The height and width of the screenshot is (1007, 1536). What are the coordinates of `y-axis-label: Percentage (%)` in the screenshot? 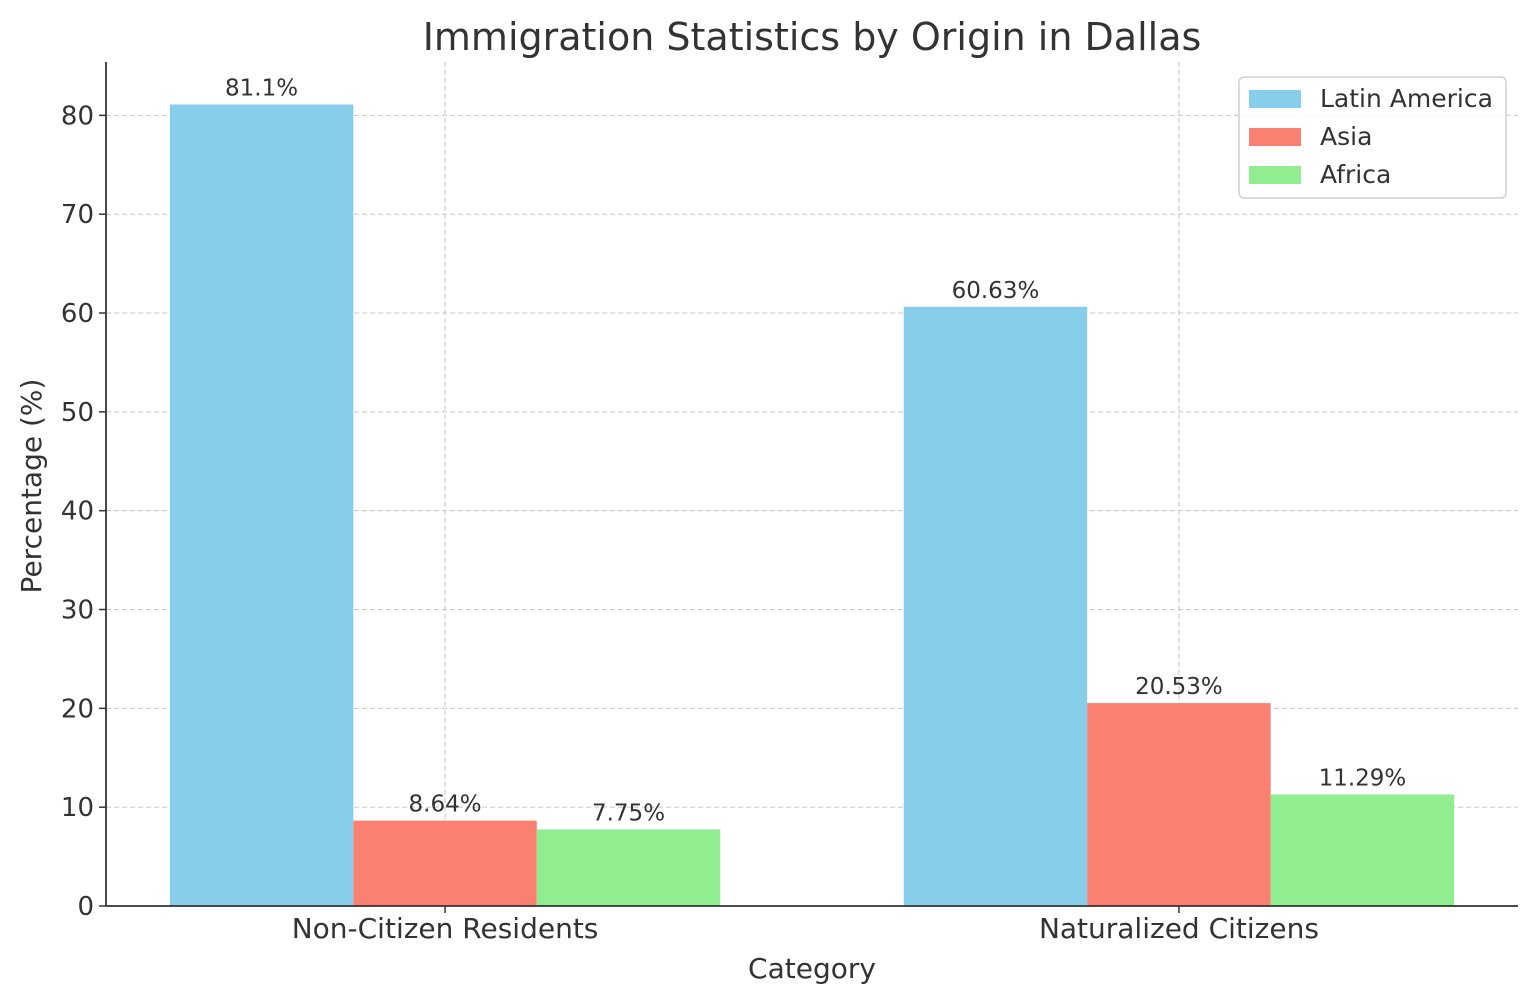 It's located at (31, 486).